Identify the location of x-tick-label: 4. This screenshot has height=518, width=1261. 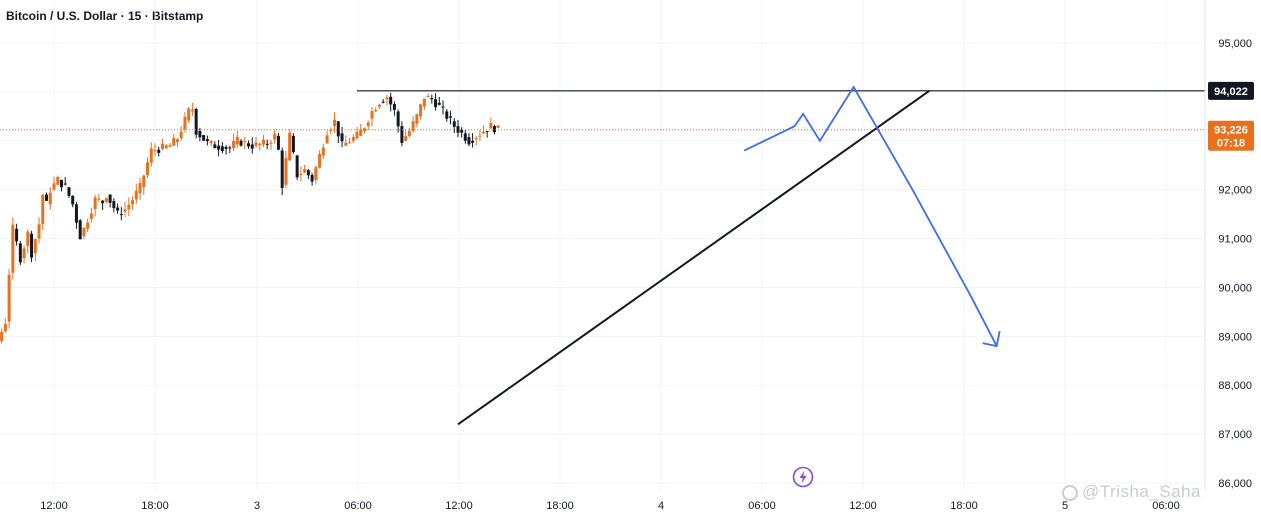
(661, 506).